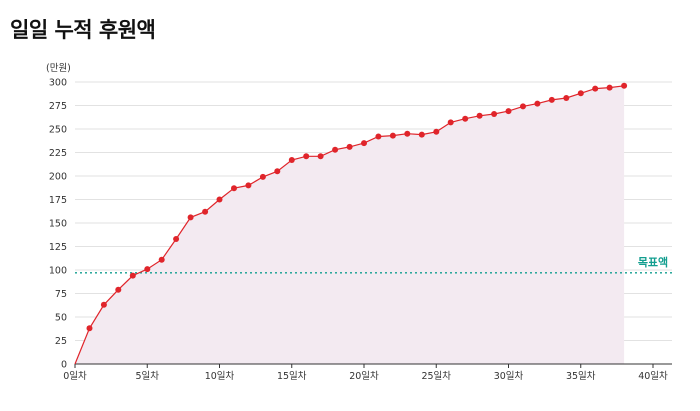 Image resolution: width=700 pixels, height=411 pixels. I want to click on y-tick-label: 100, so click(58, 271).